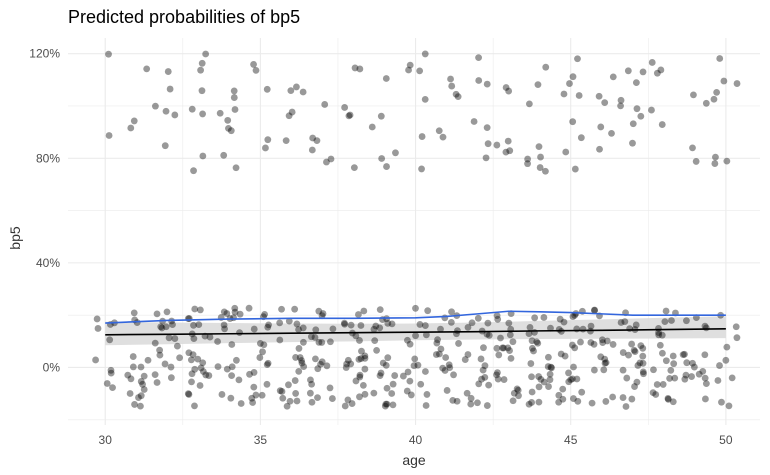 Image resolution: width=770 pixels, height=475 pixels. What do you see at coordinates (414, 460) in the screenshot?
I see `x-axis-title: age` at bounding box center [414, 460].